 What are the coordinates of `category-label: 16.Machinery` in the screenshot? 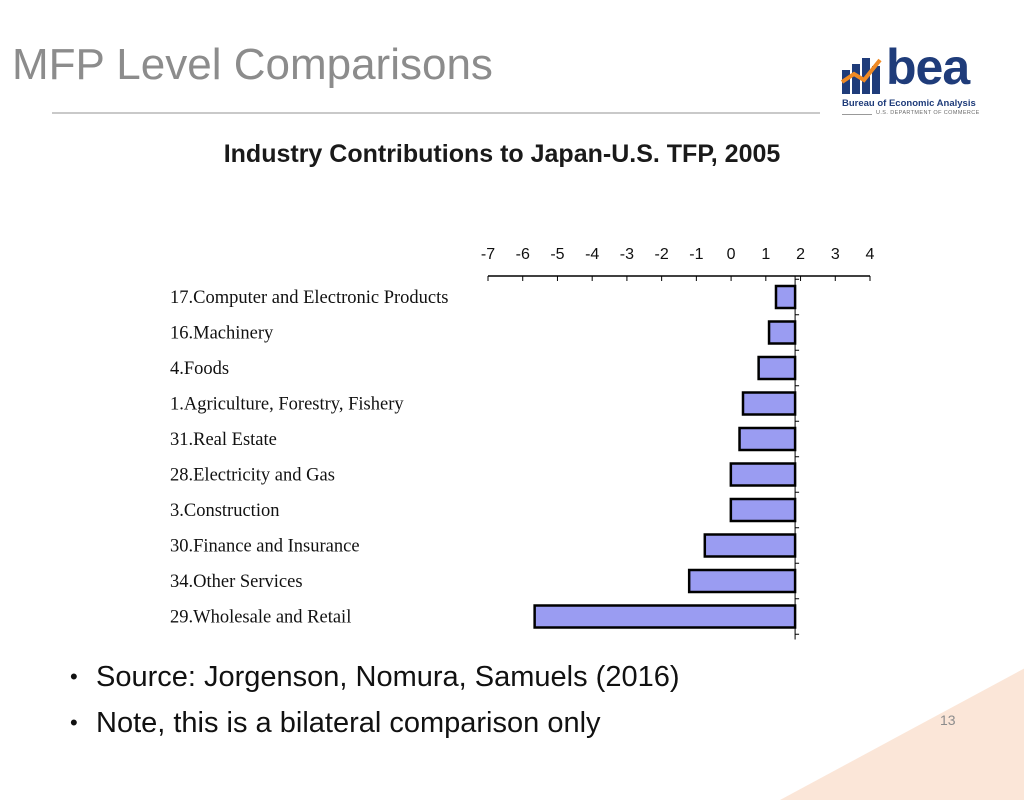 It's located at (222, 334).